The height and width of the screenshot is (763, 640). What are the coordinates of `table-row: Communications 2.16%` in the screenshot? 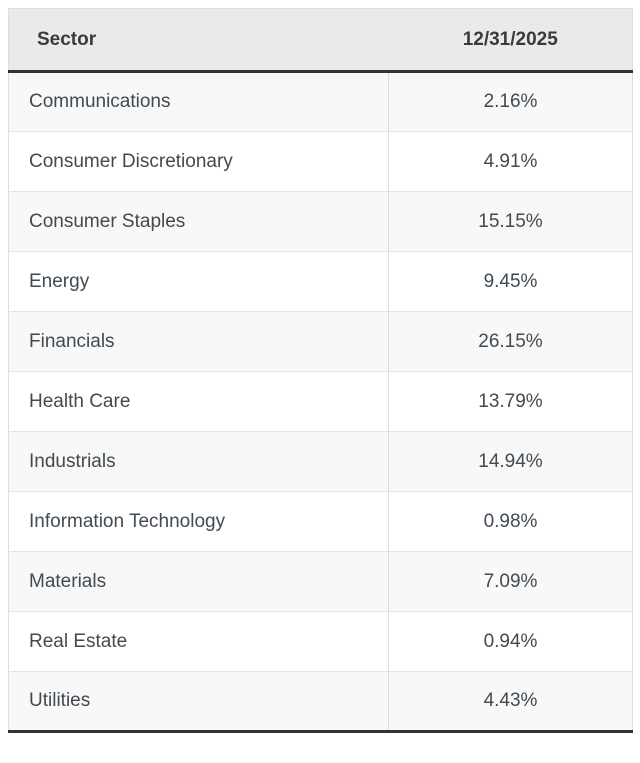 It's located at (320, 101).